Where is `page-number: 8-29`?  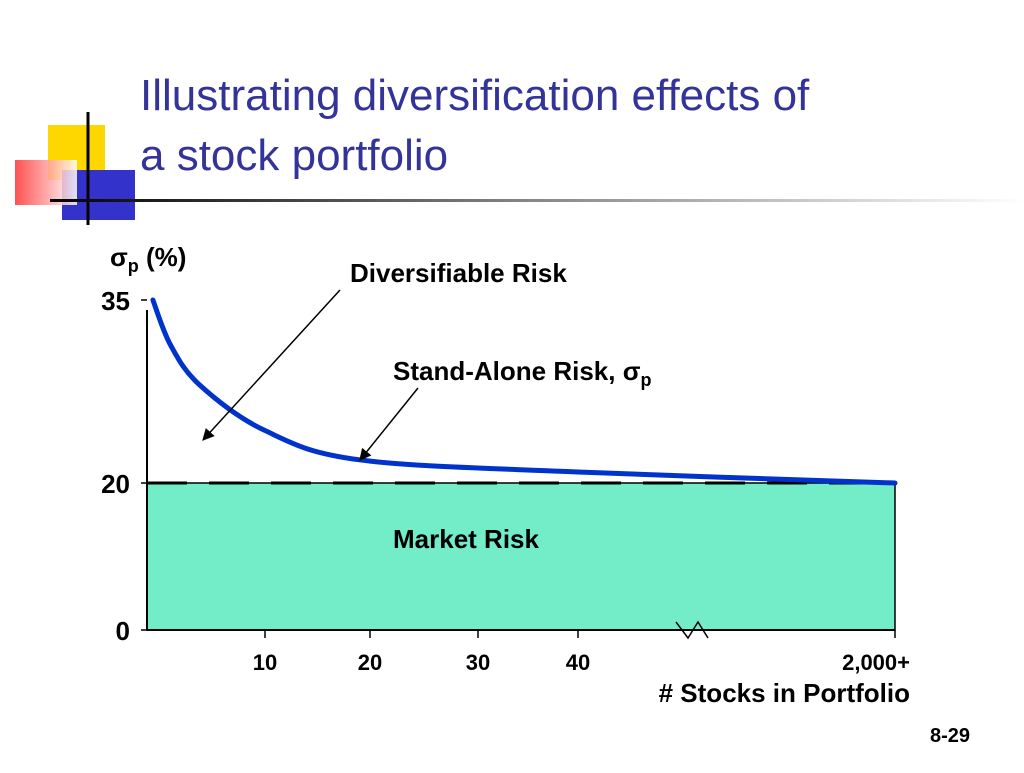
page-number: 8-29 is located at coordinates (950, 736).